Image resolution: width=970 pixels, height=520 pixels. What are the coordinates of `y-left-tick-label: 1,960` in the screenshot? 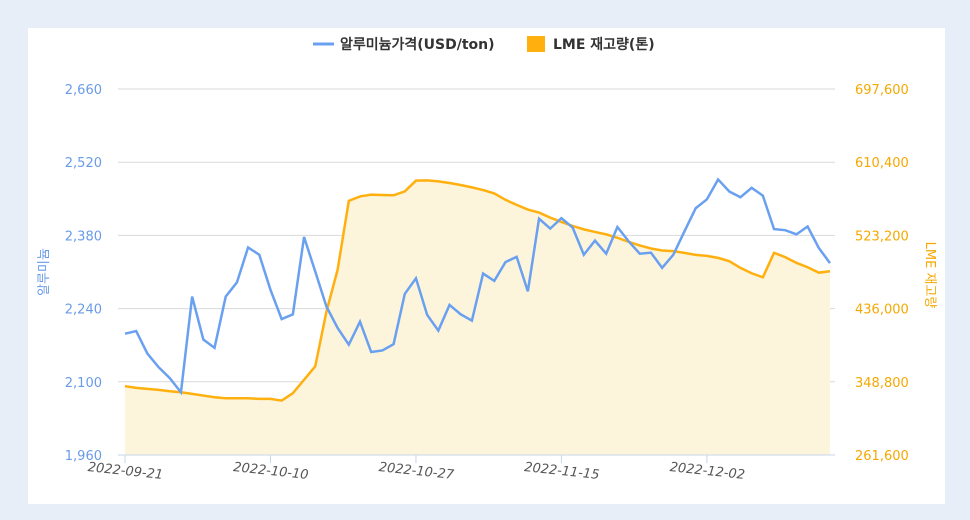 It's located at (83, 456).